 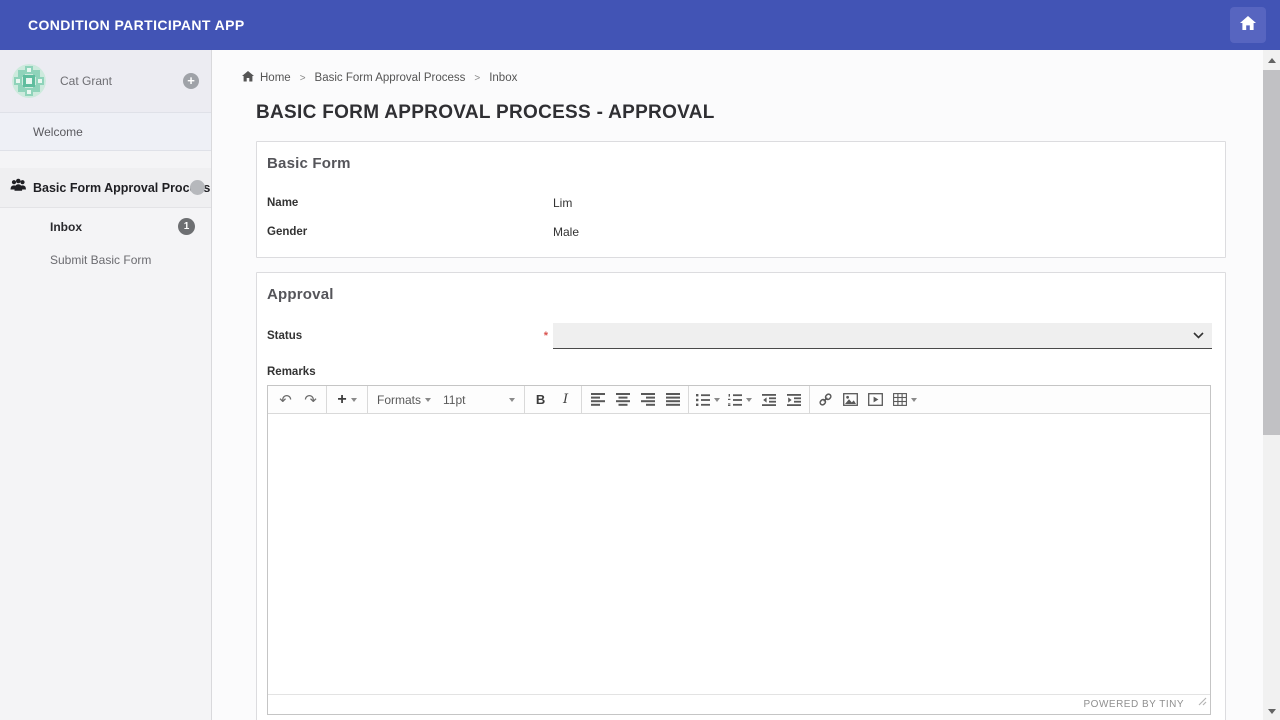 What do you see at coordinates (597, 400) in the screenshot?
I see `align-left-icon` at bounding box center [597, 400].